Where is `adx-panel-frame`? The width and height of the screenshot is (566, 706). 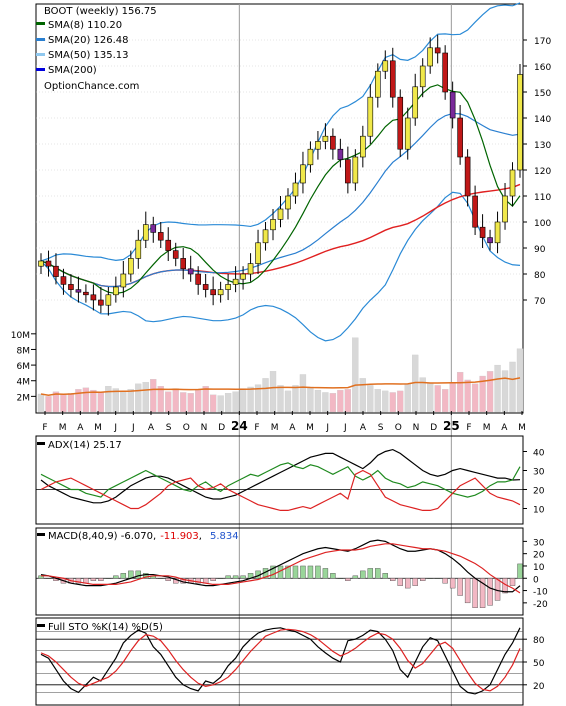 adx-panel-frame is located at coordinates (279, 480).